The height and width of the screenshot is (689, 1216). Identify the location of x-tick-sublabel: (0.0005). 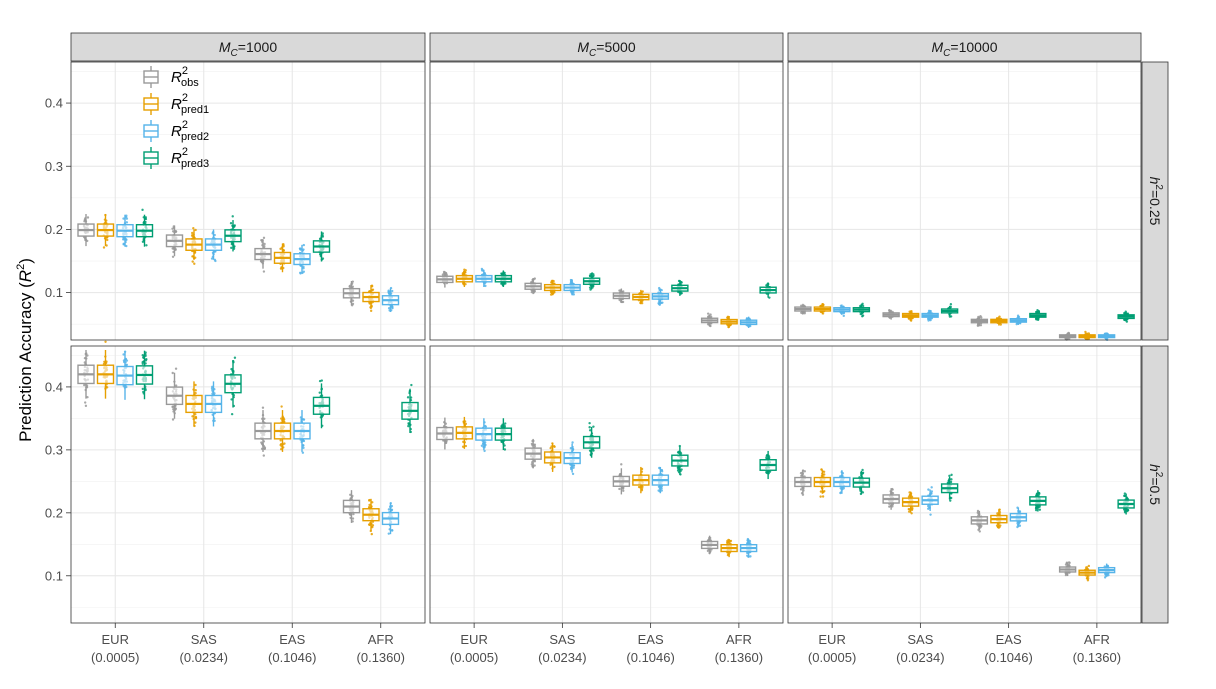
(474, 657).